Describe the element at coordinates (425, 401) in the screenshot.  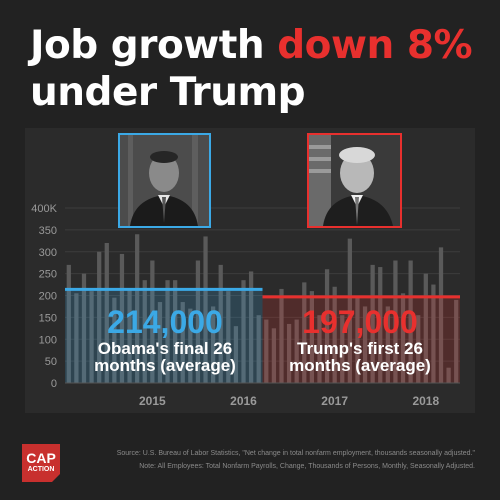
I see `x-tick-label: 2018` at that location.